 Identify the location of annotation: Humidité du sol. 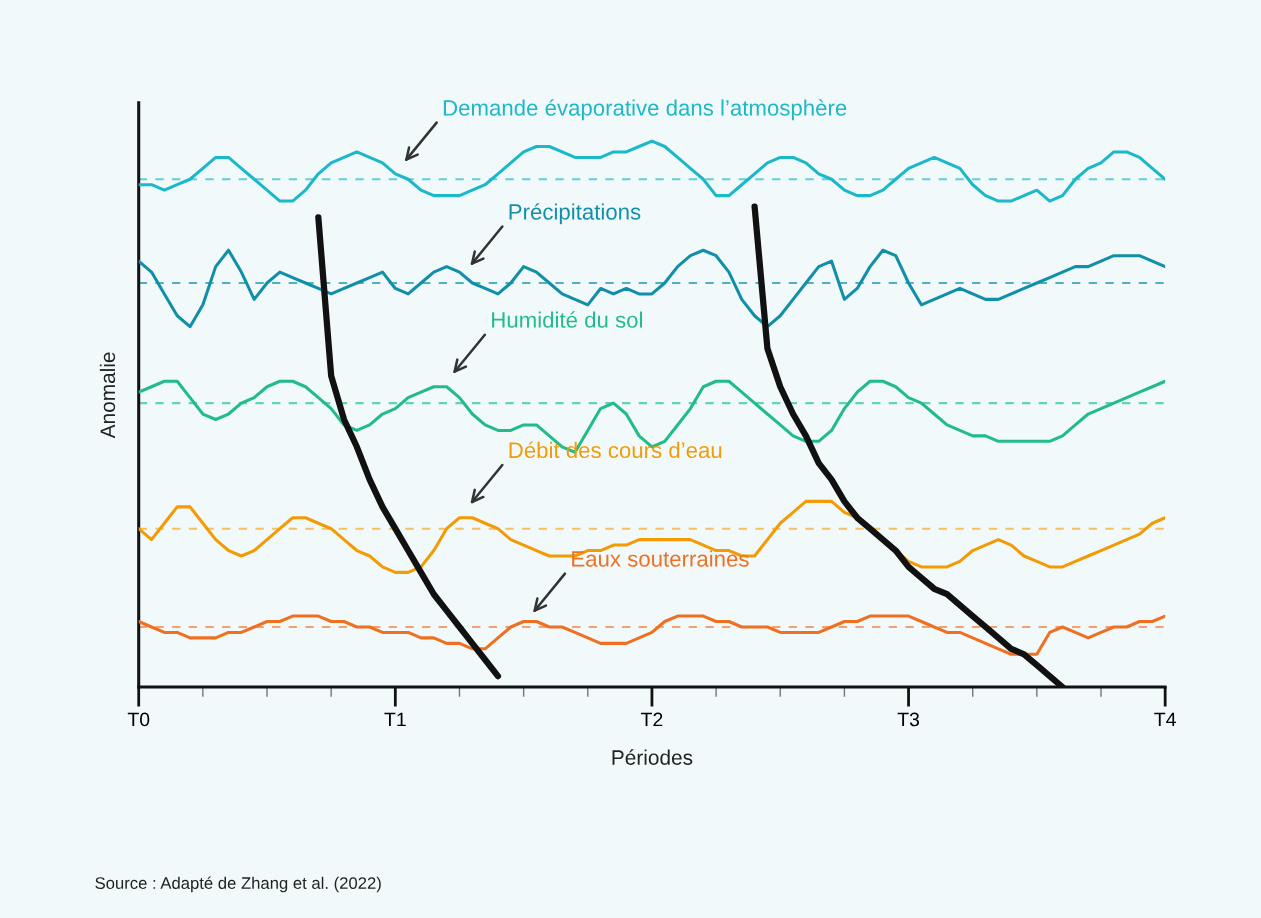
(567, 319).